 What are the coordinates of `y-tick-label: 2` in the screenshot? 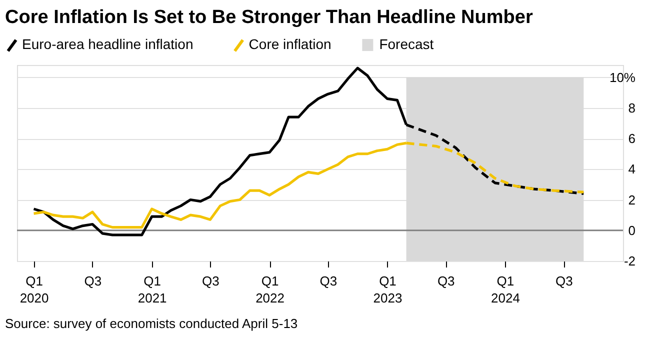 It's located at (632, 200).